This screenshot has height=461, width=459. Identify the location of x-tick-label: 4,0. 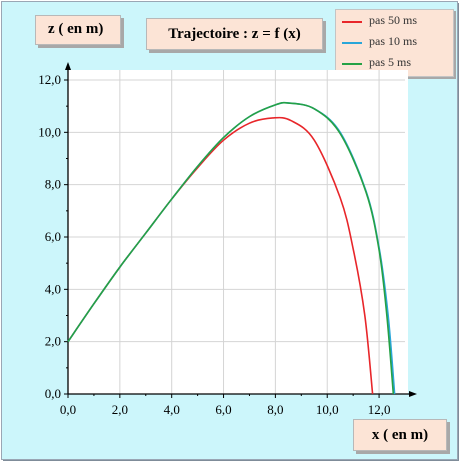
(172, 409).